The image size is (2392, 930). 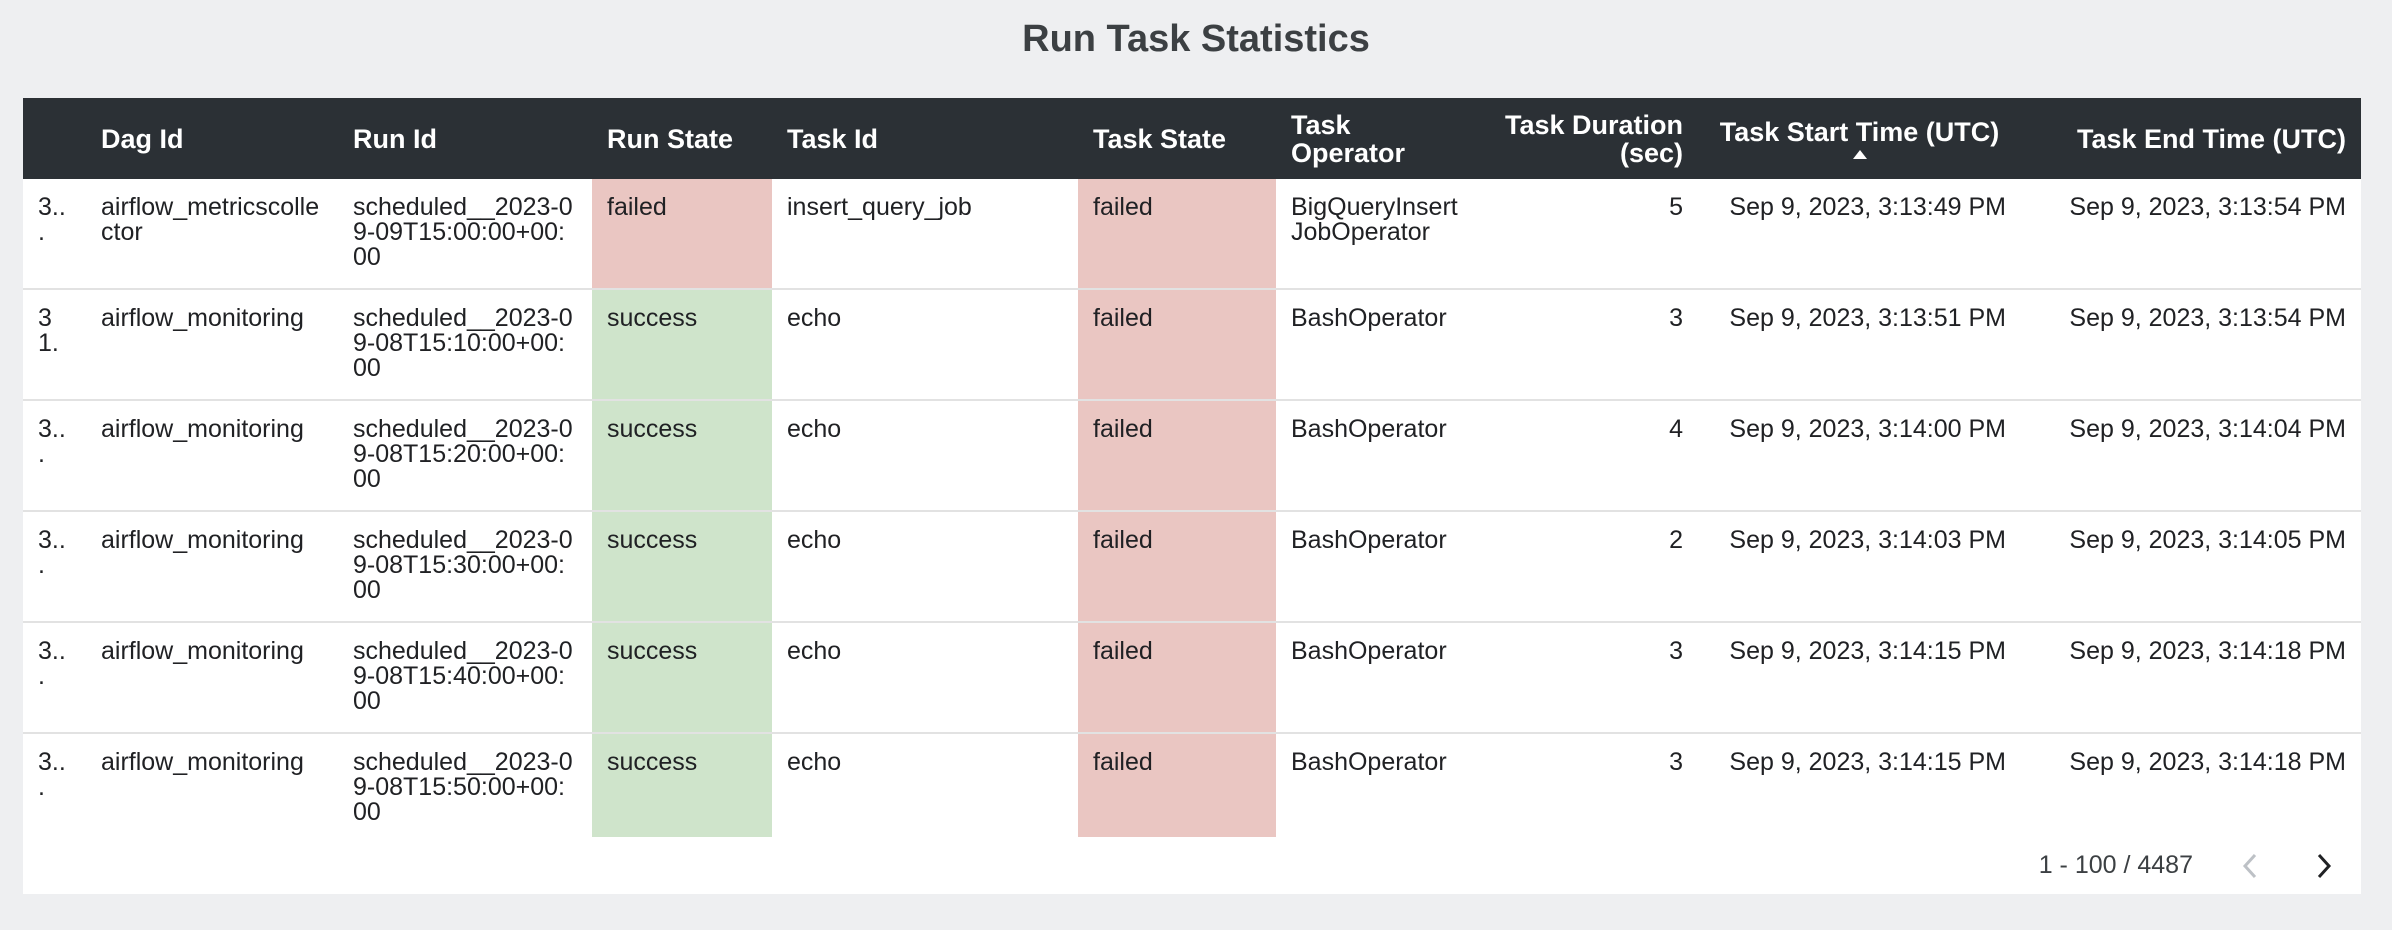 I want to click on prev-icon, so click(x=2249, y=865).